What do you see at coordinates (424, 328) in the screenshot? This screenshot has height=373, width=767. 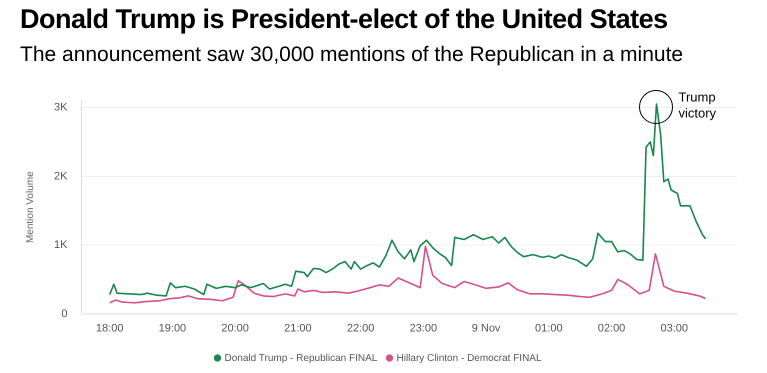 I see `x-tick-label: 23:00` at bounding box center [424, 328].